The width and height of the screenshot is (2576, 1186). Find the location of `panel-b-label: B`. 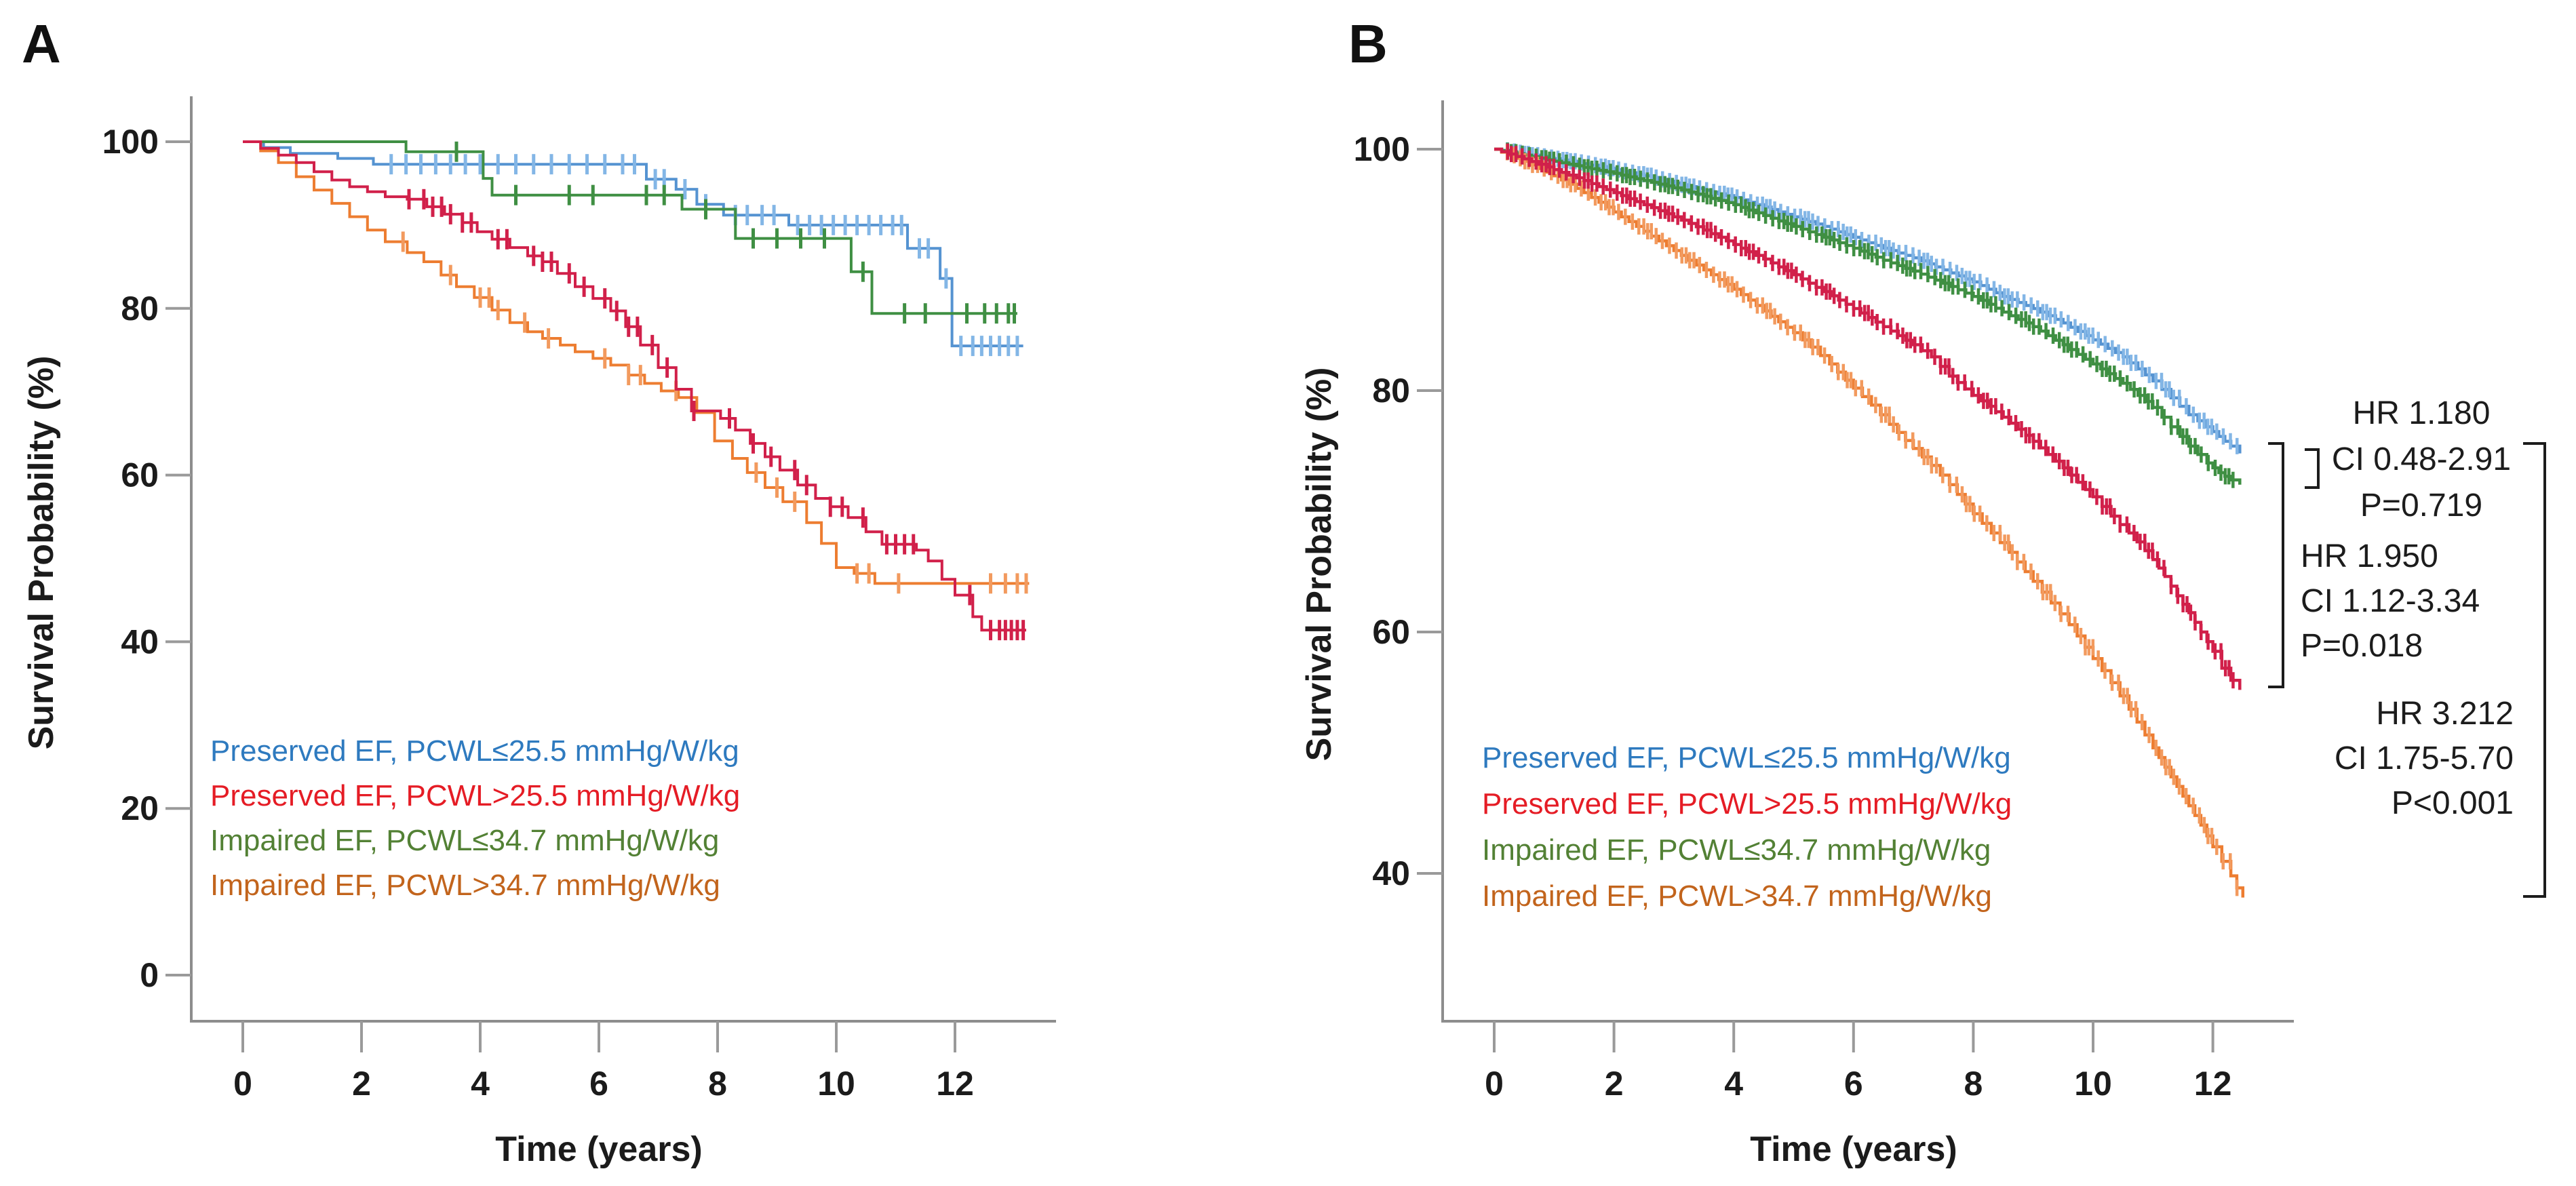

panel-b-label: B is located at coordinates (1368, 44).